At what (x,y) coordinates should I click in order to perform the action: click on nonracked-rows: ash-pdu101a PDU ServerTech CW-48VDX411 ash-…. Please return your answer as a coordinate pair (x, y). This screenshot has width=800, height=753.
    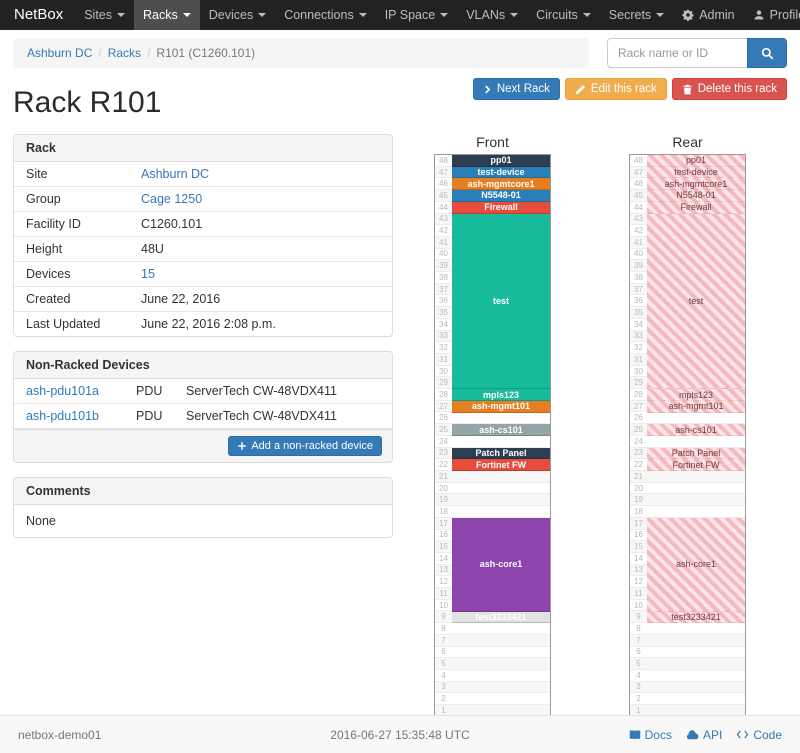
    Looking at the image, I should click on (203, 404).